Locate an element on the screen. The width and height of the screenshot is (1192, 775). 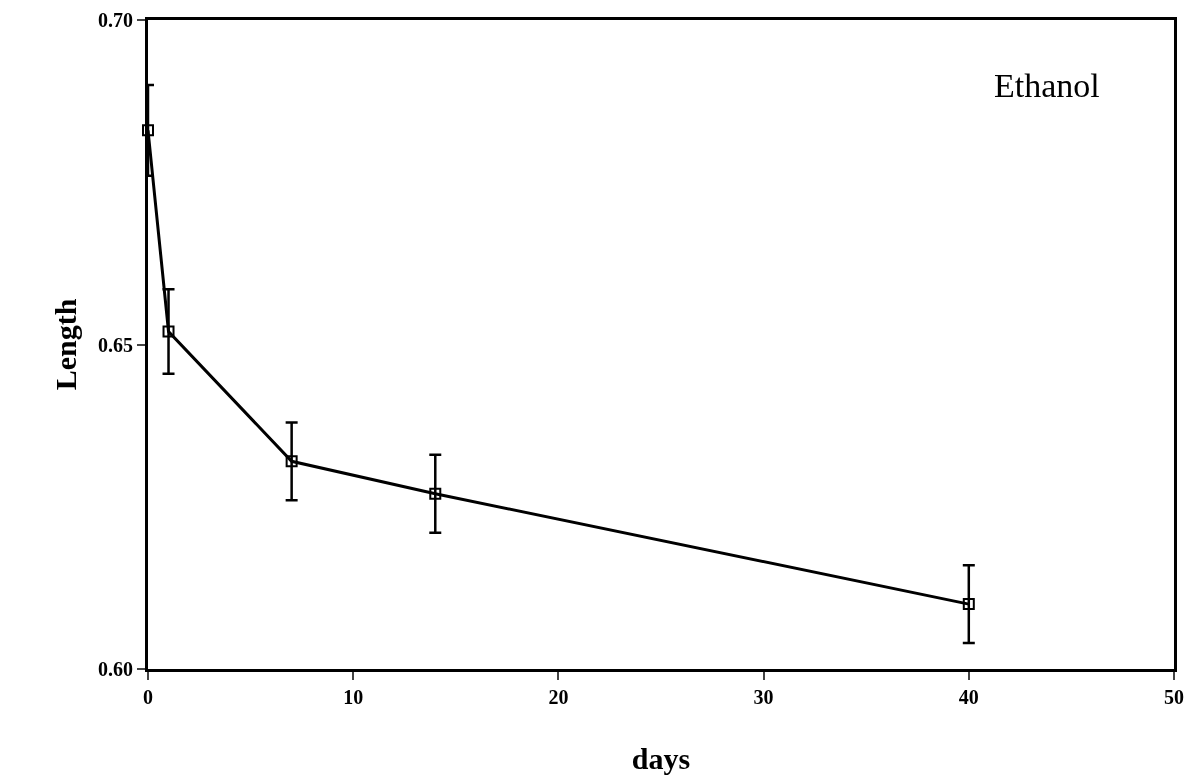
annotation: Ethanol is located at coordinates (1047, 85).